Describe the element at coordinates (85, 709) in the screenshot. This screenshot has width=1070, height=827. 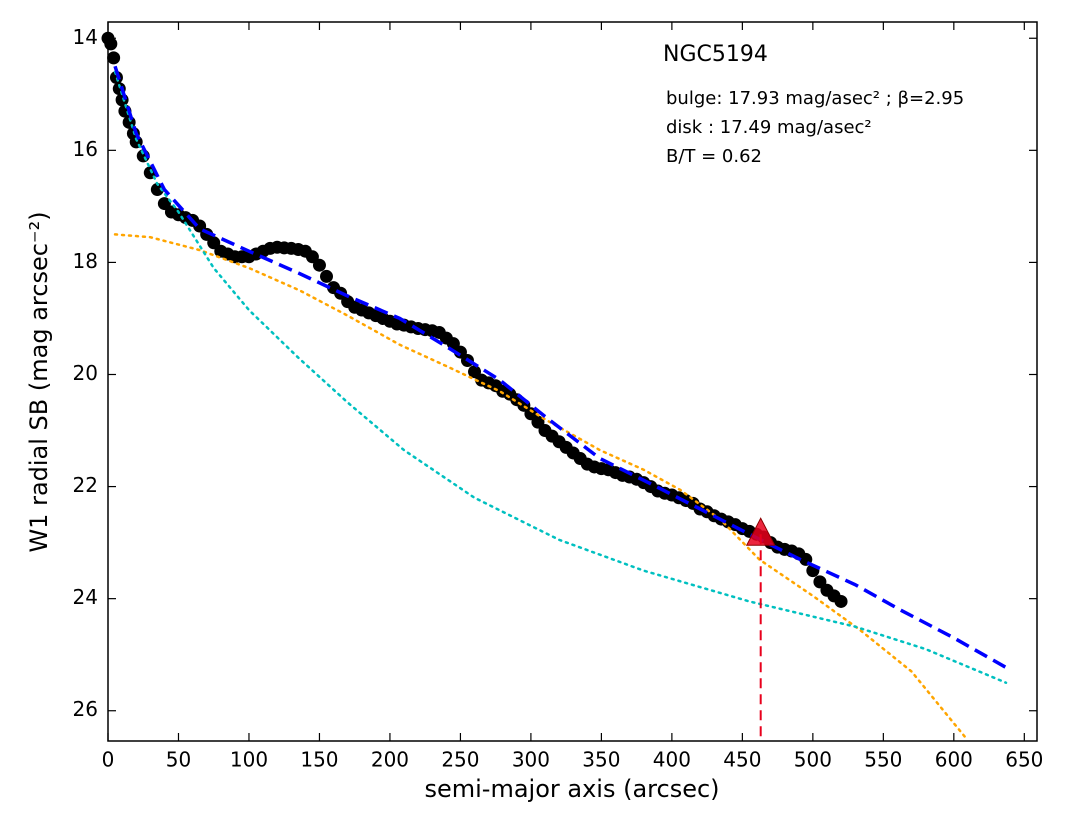
I see `y-tick-label: 26` at that location.